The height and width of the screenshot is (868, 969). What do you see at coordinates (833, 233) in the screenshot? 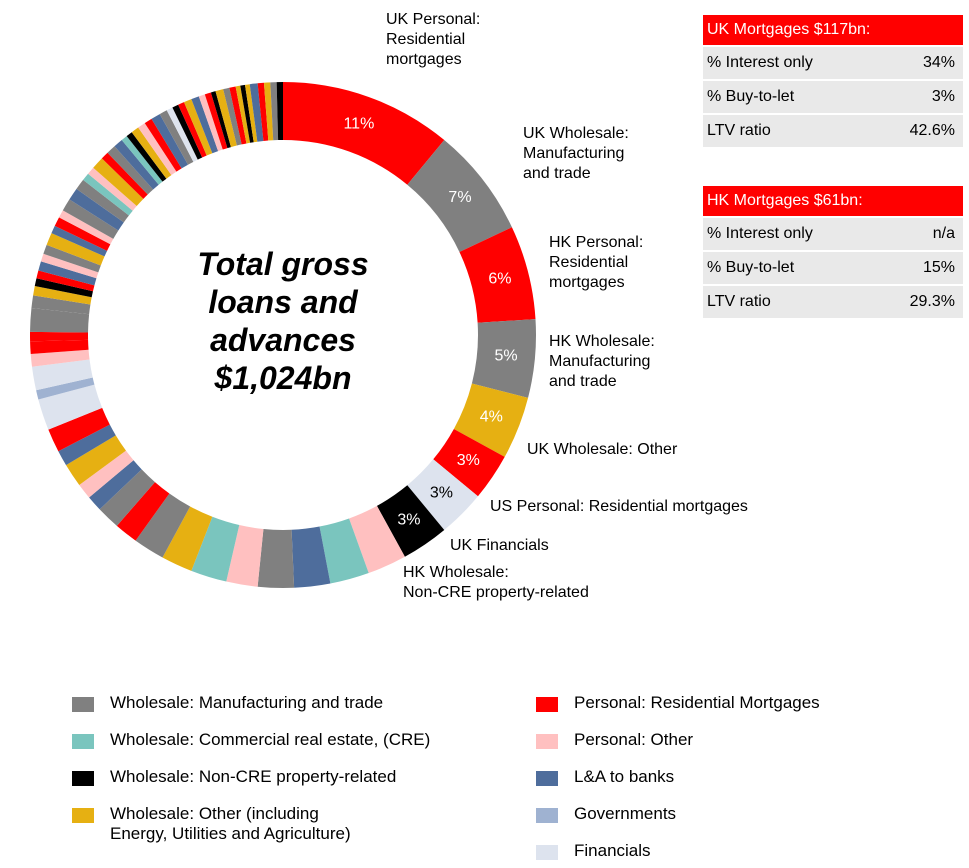
I see `table-row: % Interest only n/a` at bounding box center [833, 233].